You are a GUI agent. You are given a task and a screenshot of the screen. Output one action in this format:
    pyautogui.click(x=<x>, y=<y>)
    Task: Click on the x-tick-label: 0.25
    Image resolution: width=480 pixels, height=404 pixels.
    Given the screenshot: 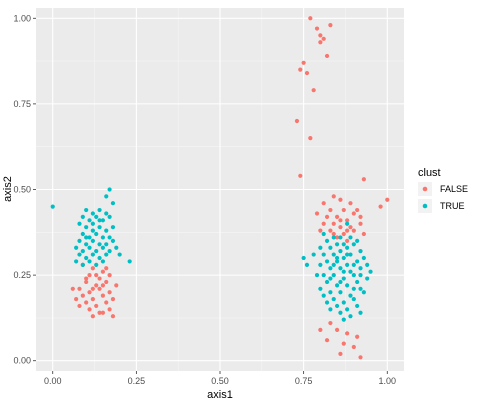 What is the action you would take?
    pyautogui.click(x=137, y=381)
    